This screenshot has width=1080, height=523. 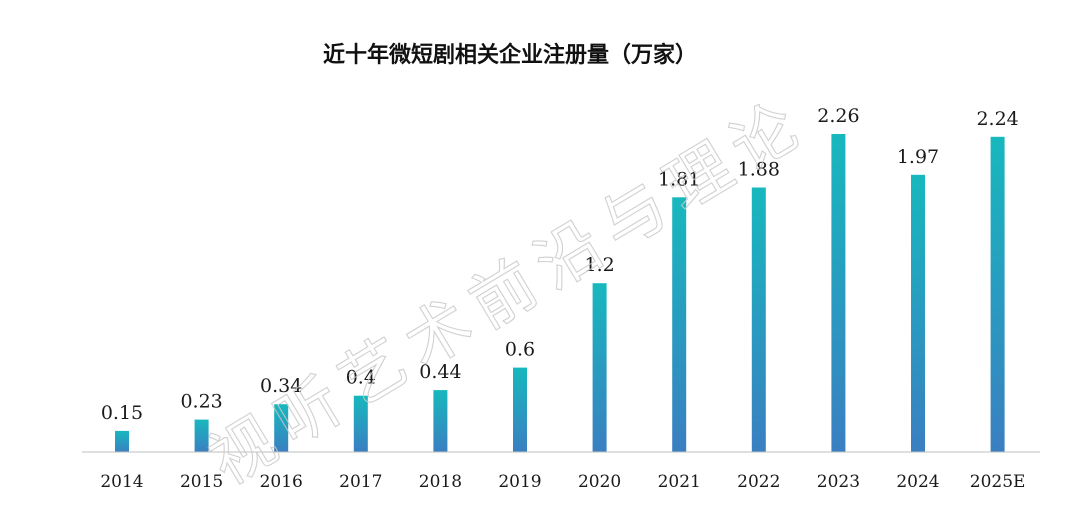 What do you see at coordinates (679, 179) in the screenshot?
I see `value-label-2021: 1.81` at bounding box center [679, 179].